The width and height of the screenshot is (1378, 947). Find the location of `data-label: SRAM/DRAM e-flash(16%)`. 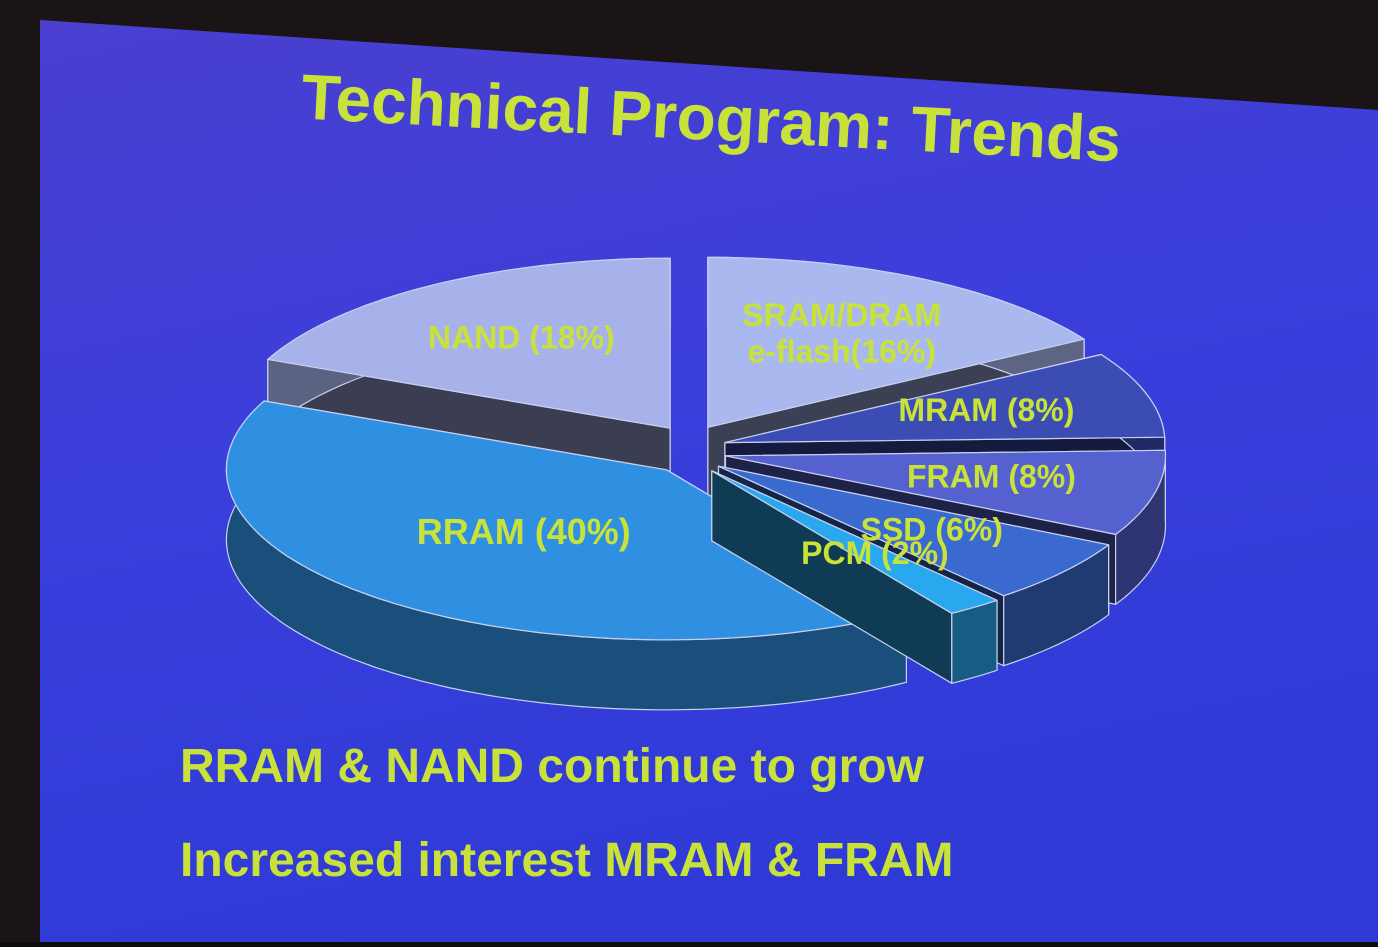

data-label: SRAM/DRAM e-flash(16%) is located at coordinates (841, 333).